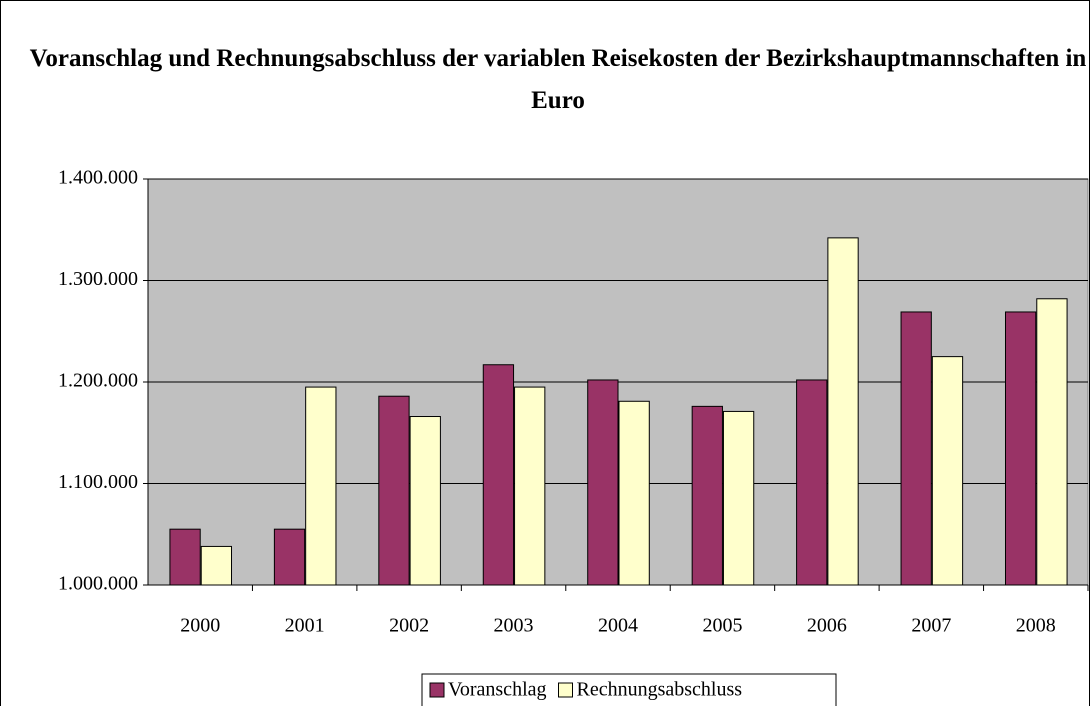 This screenshot has height=706, width=1091. I want to click on x-tick-label: 2002, so click(409, 626).